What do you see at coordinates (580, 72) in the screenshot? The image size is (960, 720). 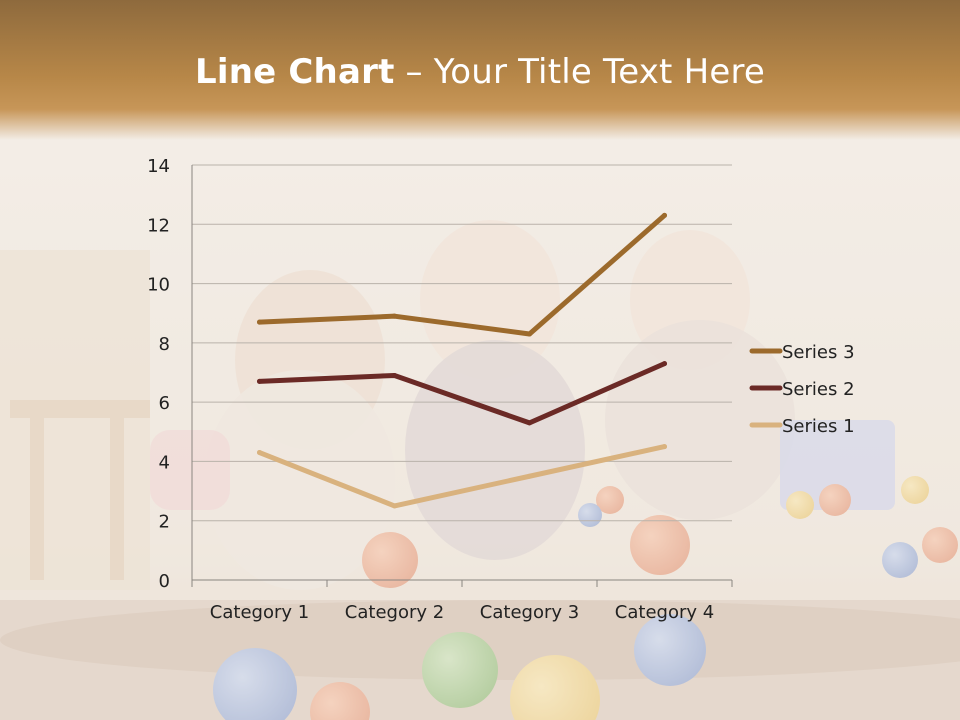 I see `title-rest: – Your Title Text Here` at bounding box center [580, 72].